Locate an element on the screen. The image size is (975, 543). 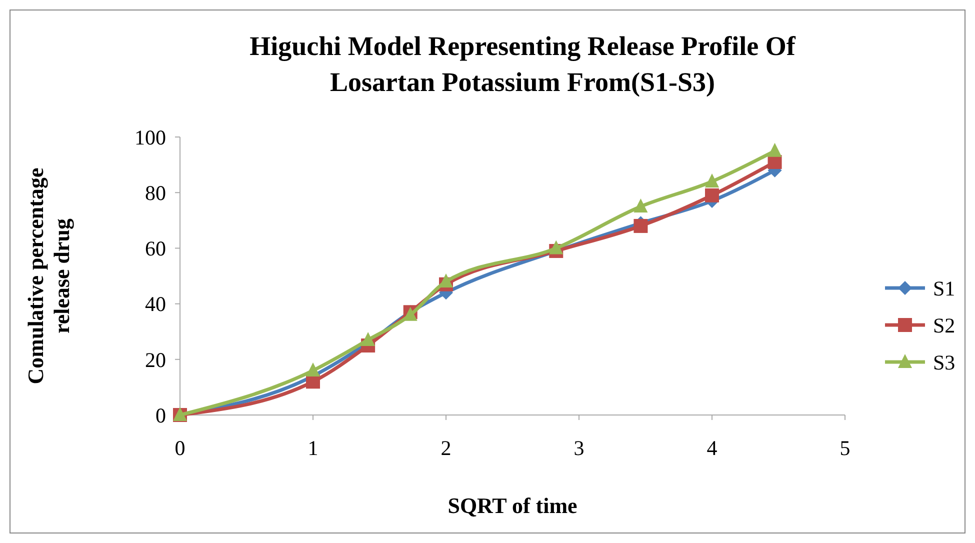
y-tick-label: 60 is located at coordinates (155, 248).